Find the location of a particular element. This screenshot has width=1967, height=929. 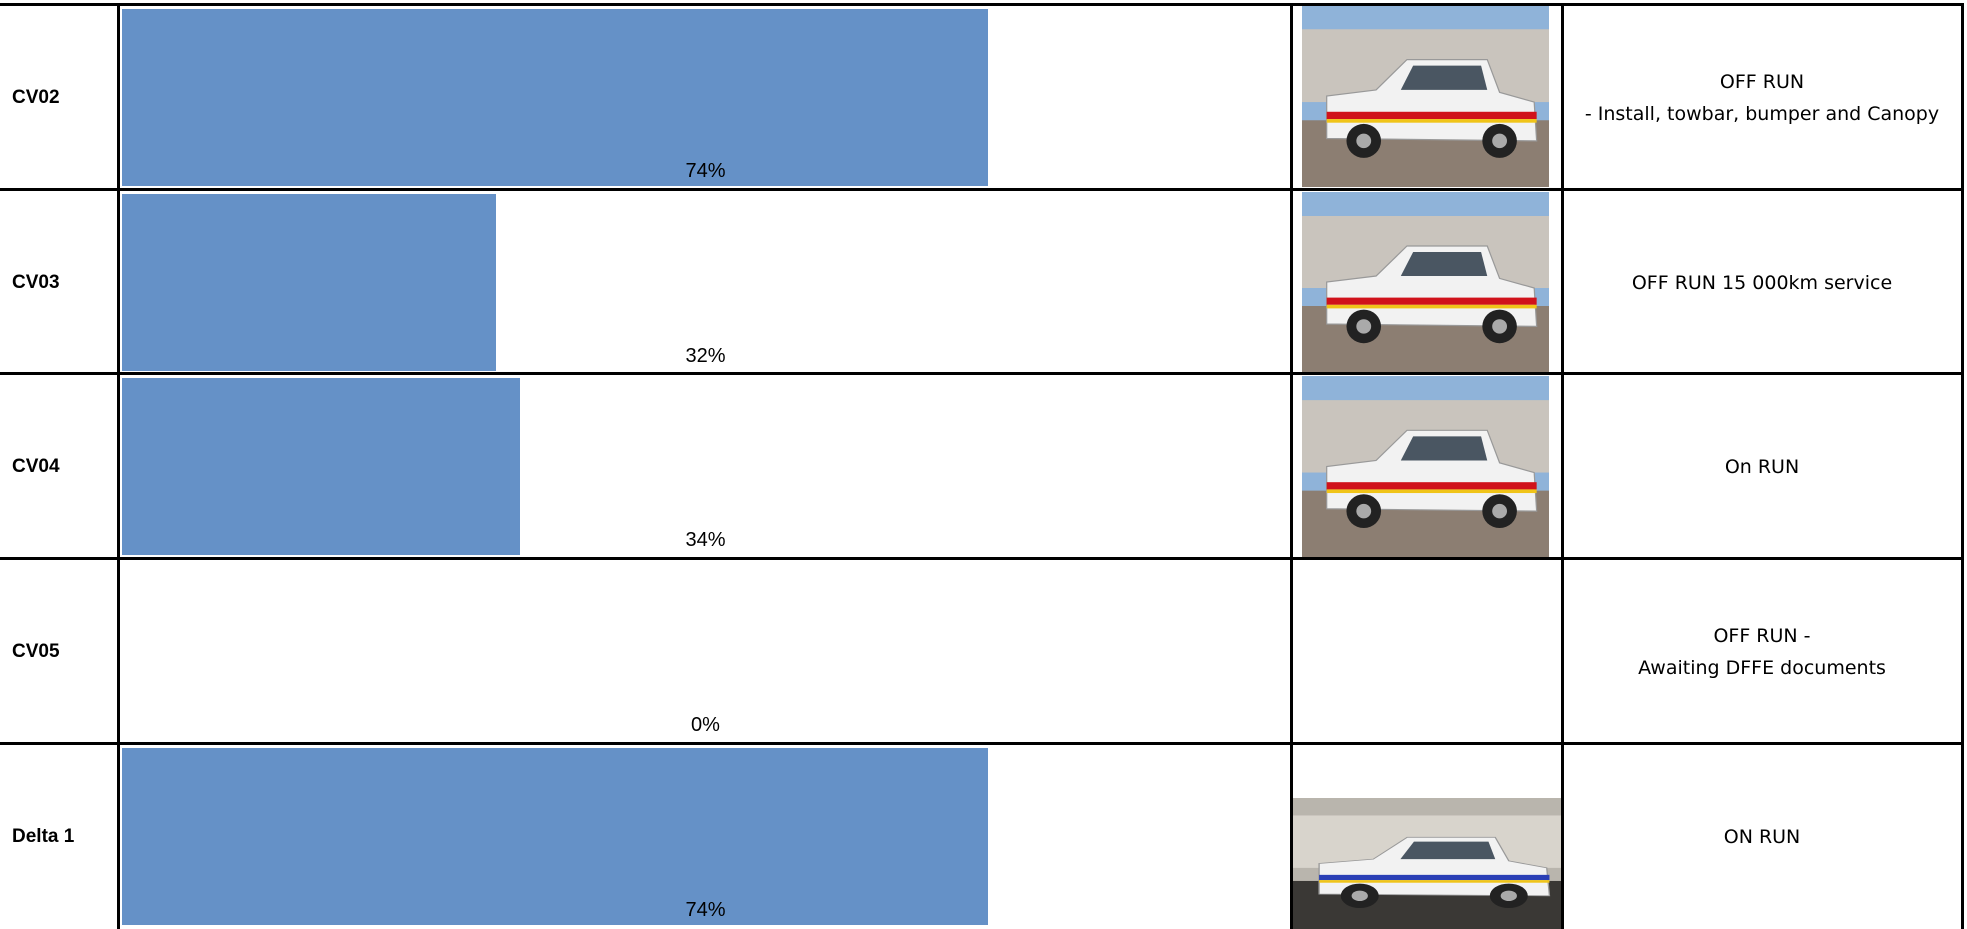

vehicle-name: CV04 is located at coordinates (36, 466).